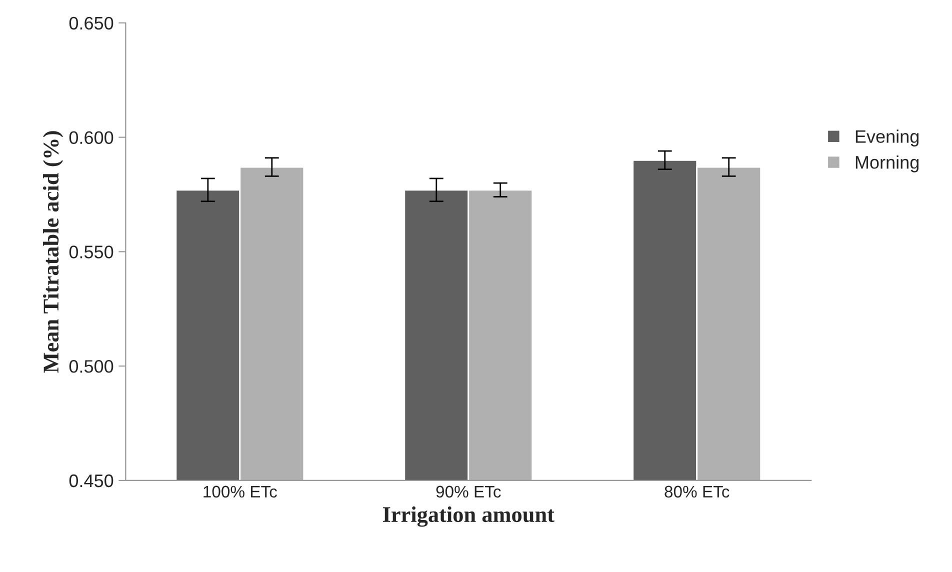  What do you see at coordinates (887, 138) in the screenshot?
I see `legend-label: Evening` at bounding box center [887, 138].